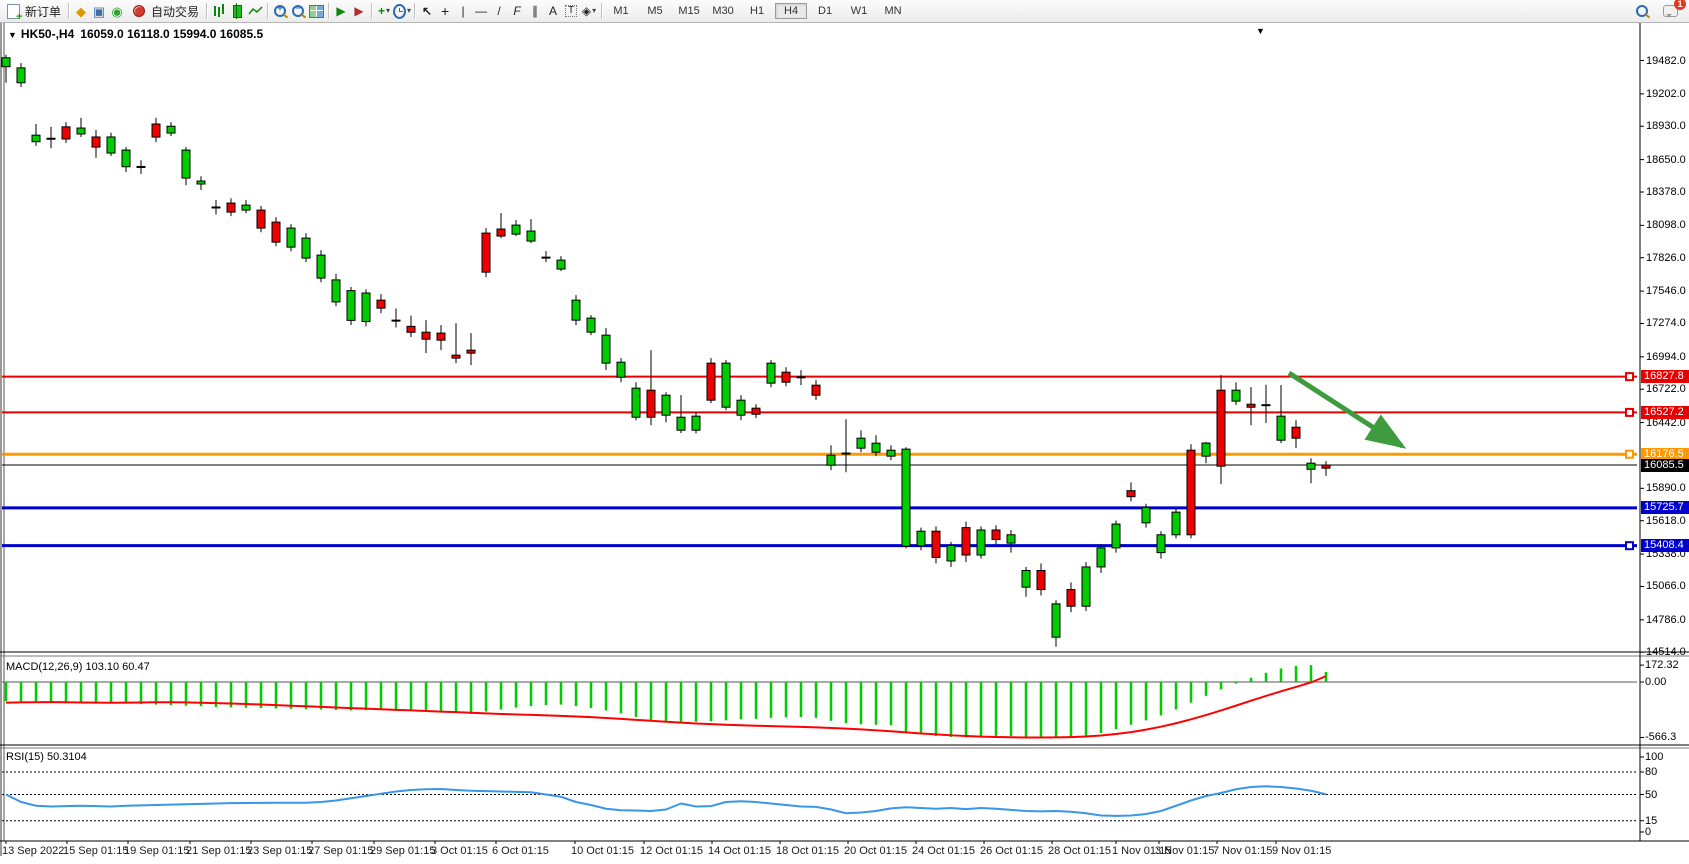  Describe the element at coordinates (46, 757) in the screenshot. I see `rsi-label: RSI(15) 50.3104` at that location.